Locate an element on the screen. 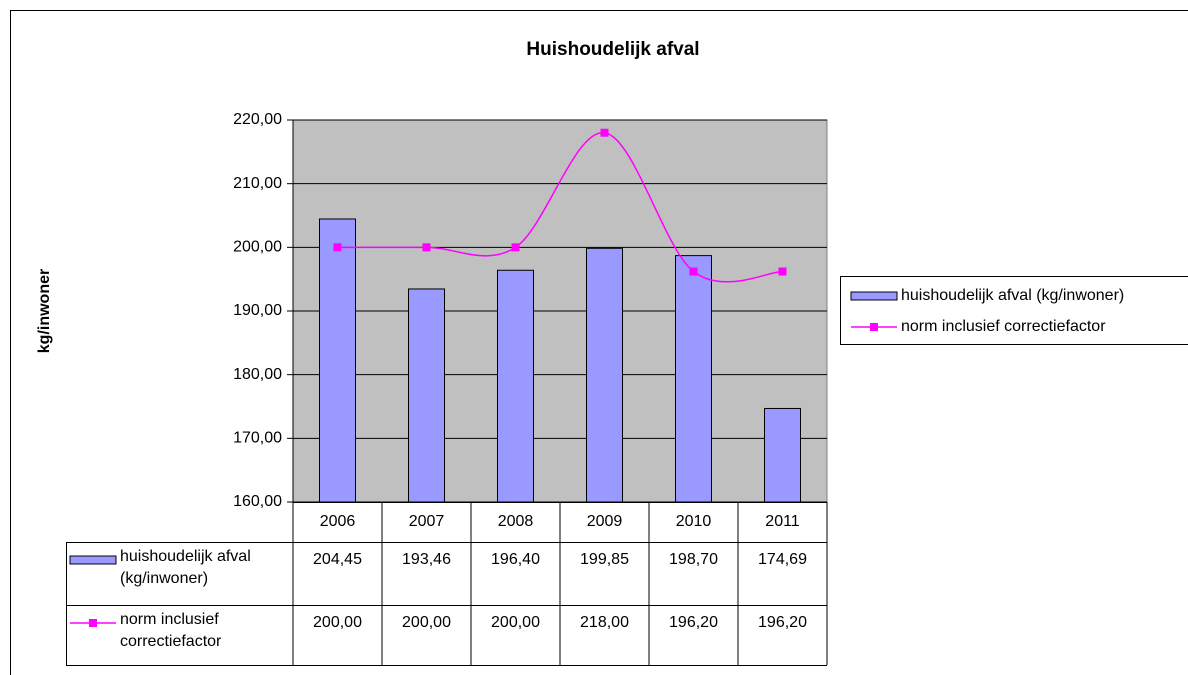 This screenshot has width=1188, height=675. table-row-header-text: norm inclusief correctiefactor is located at coordinates (171, 630).